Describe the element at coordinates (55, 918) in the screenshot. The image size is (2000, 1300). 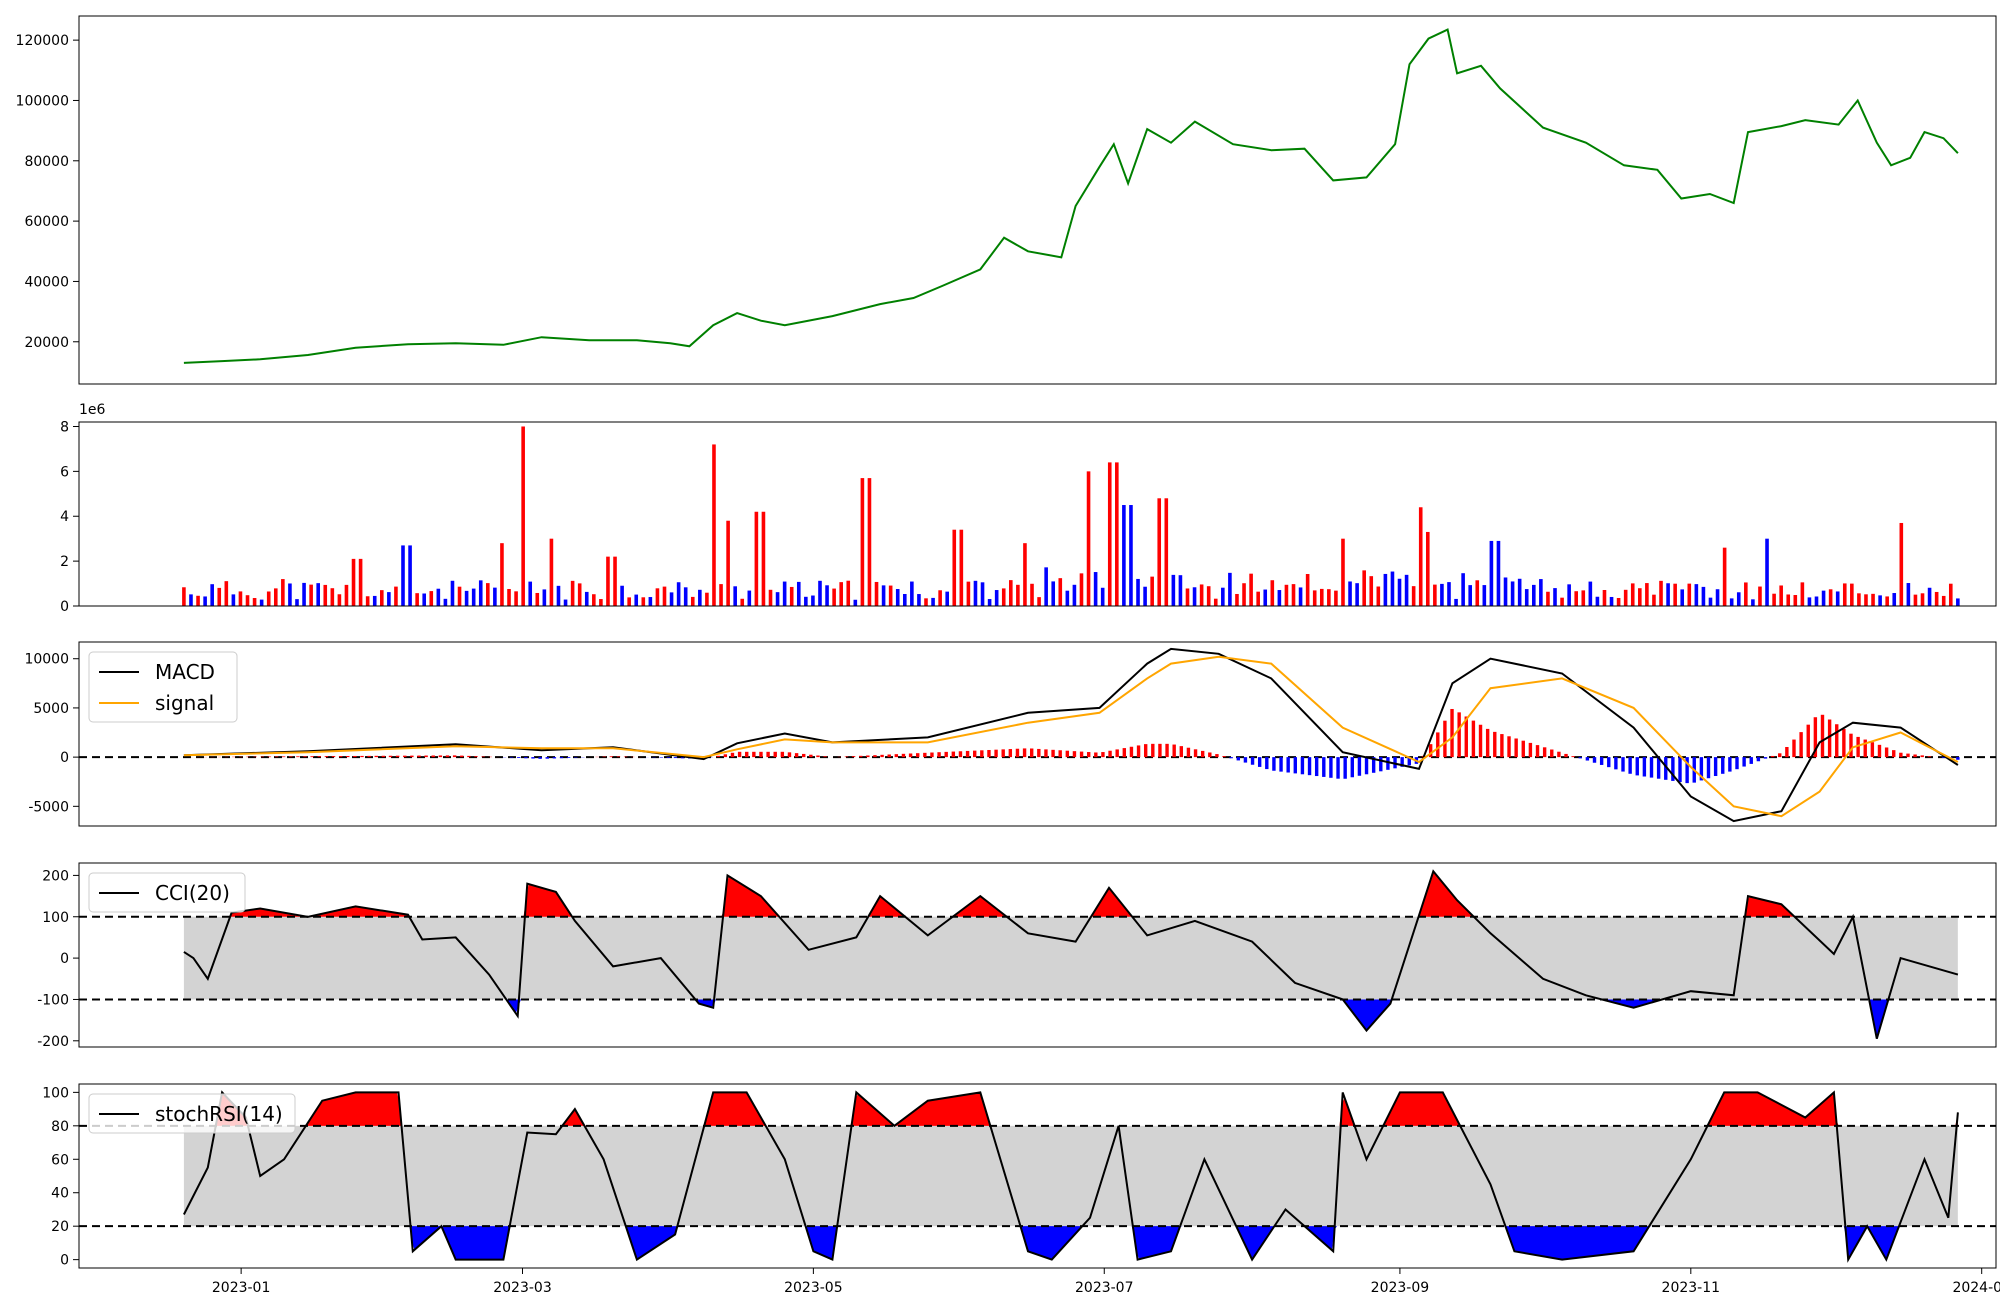
I see `y-tick-label: 100` at that location.